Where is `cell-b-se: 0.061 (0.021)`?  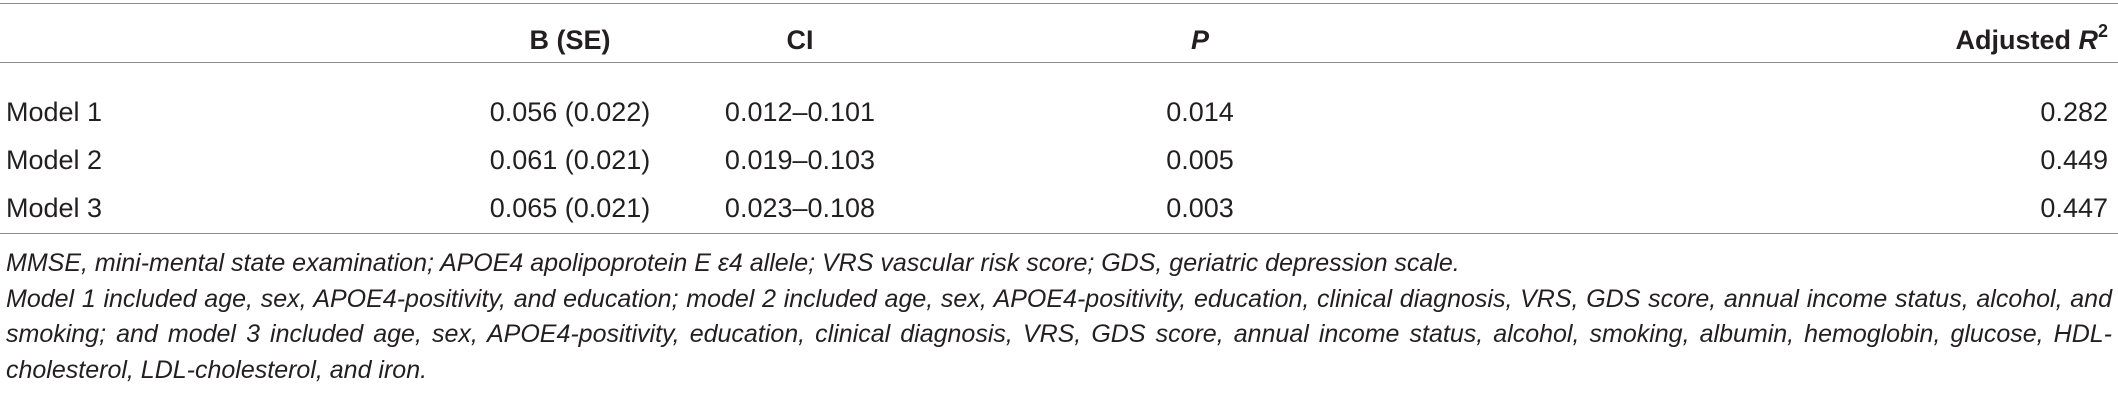 cell-b-se: 0.061 (0.021) is located at coordinates (570, 160).